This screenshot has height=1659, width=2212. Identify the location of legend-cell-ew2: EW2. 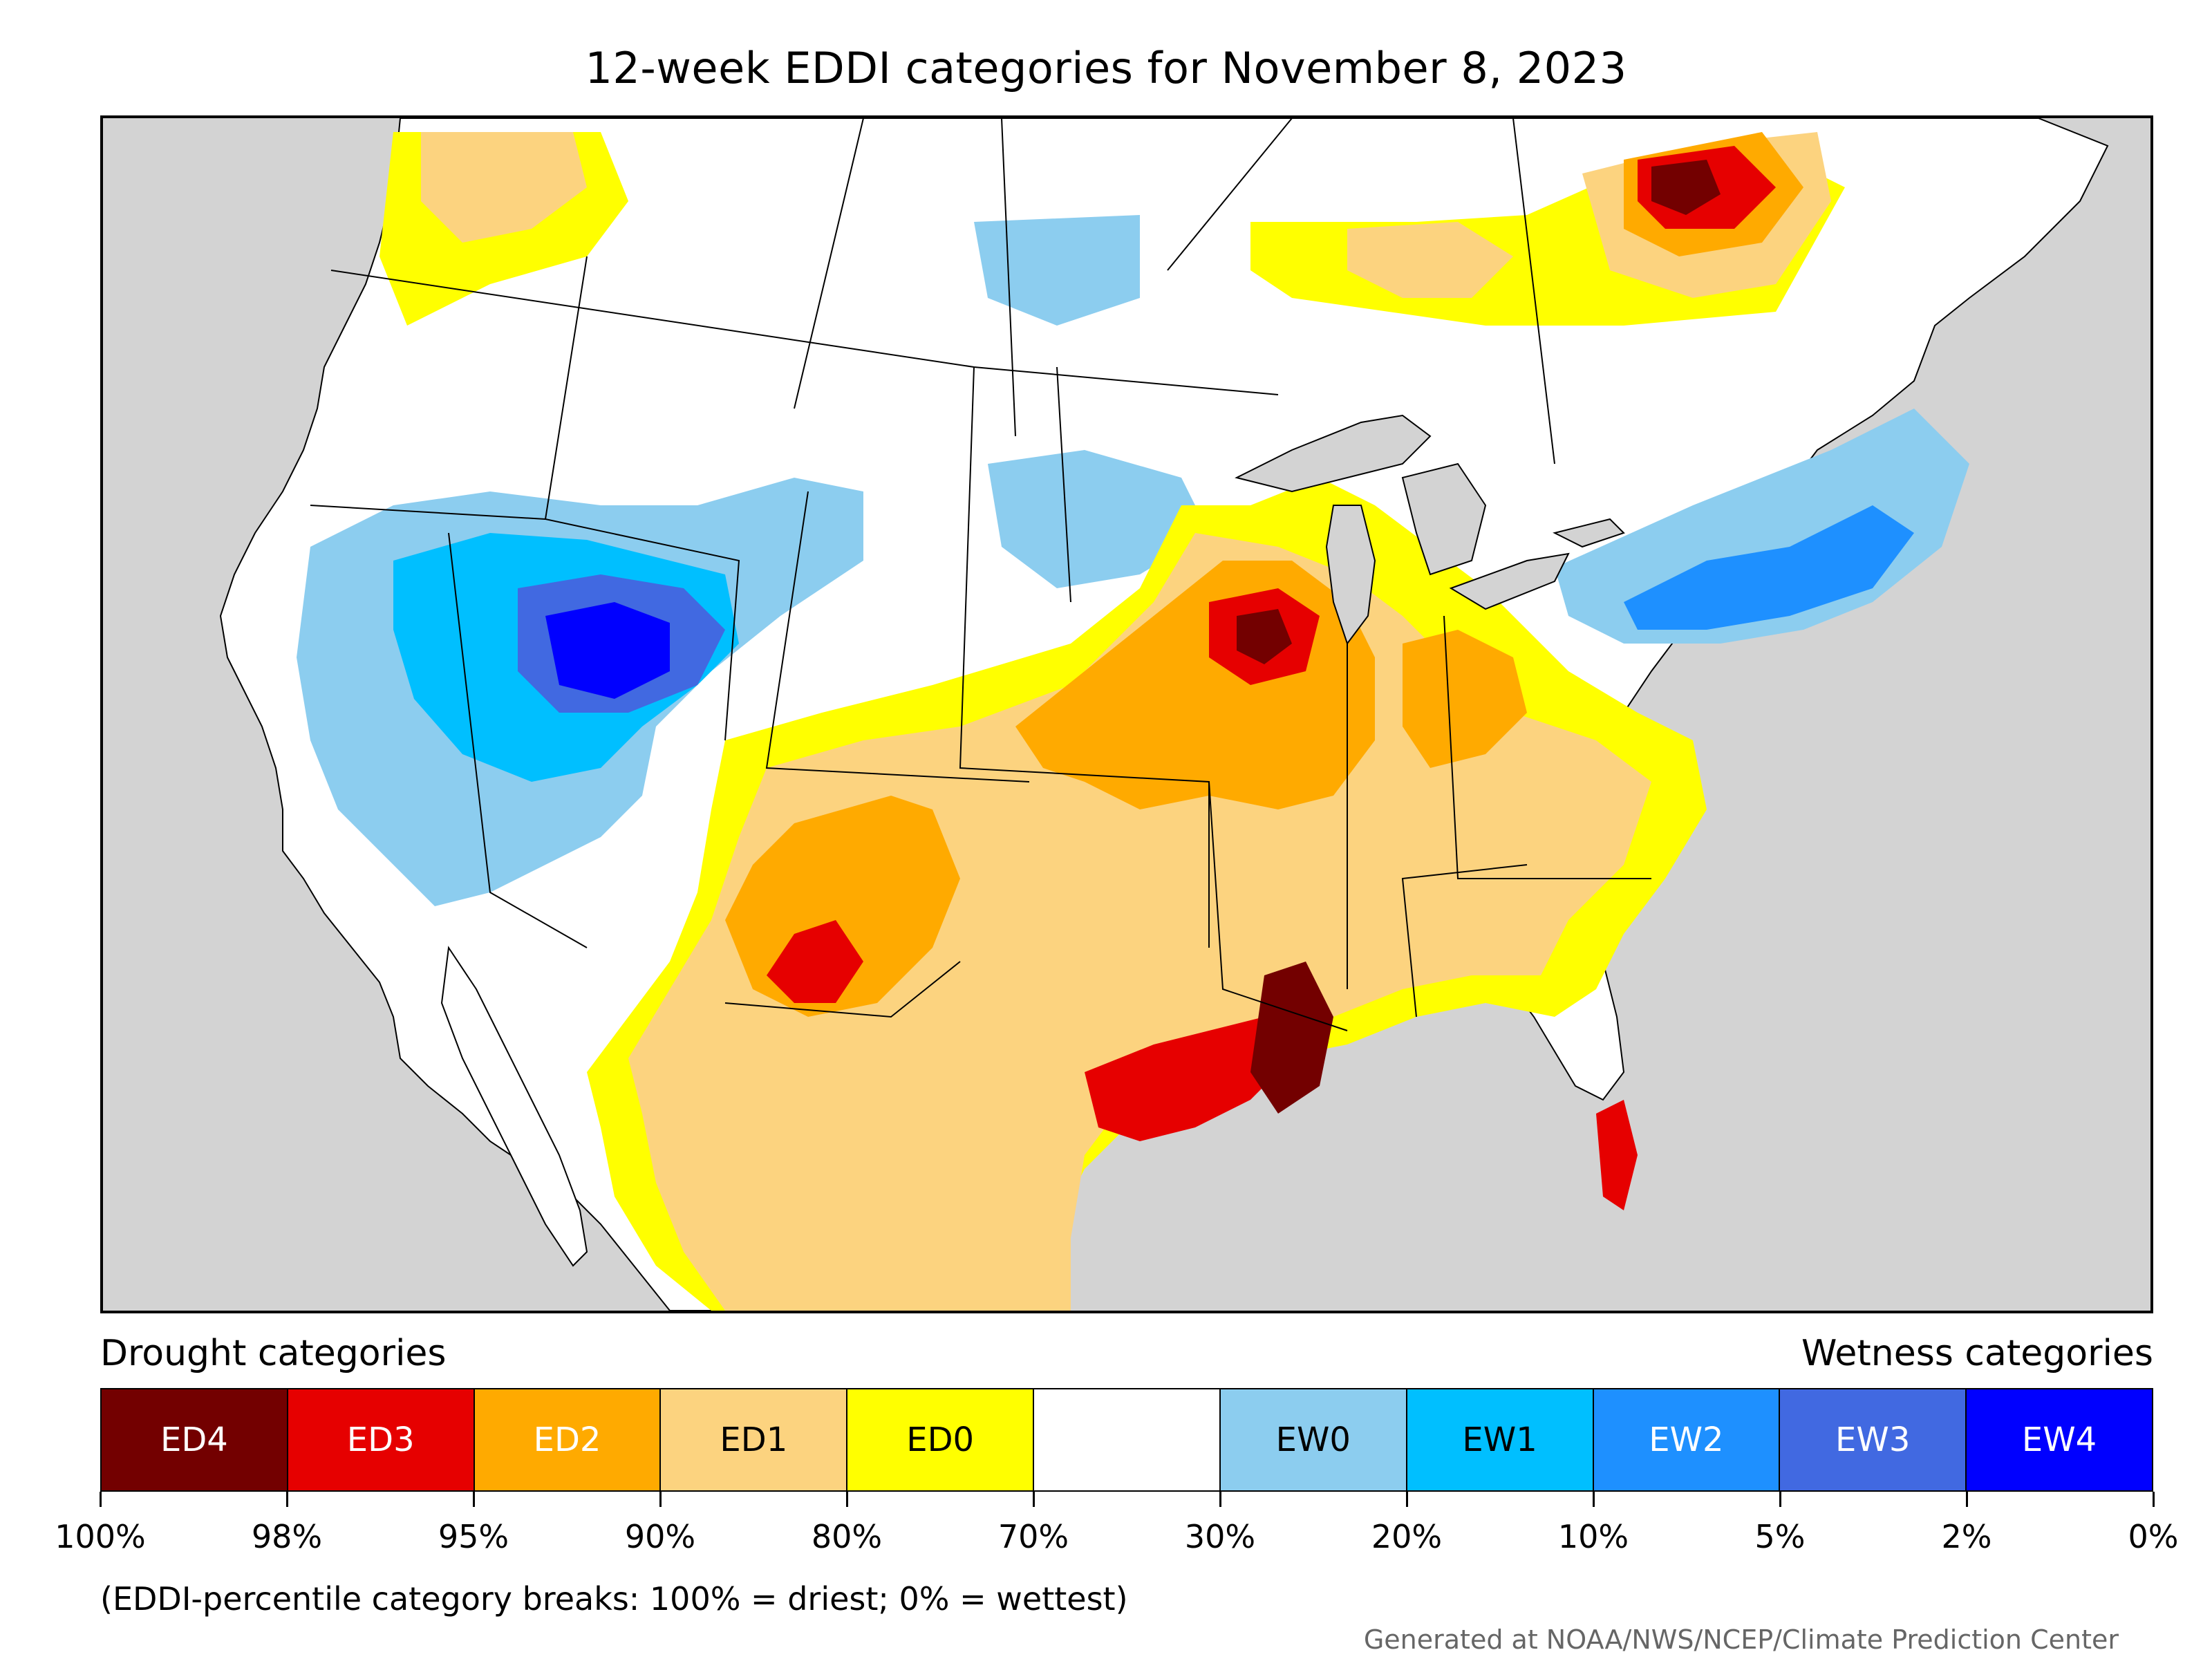
(1687, 1440).